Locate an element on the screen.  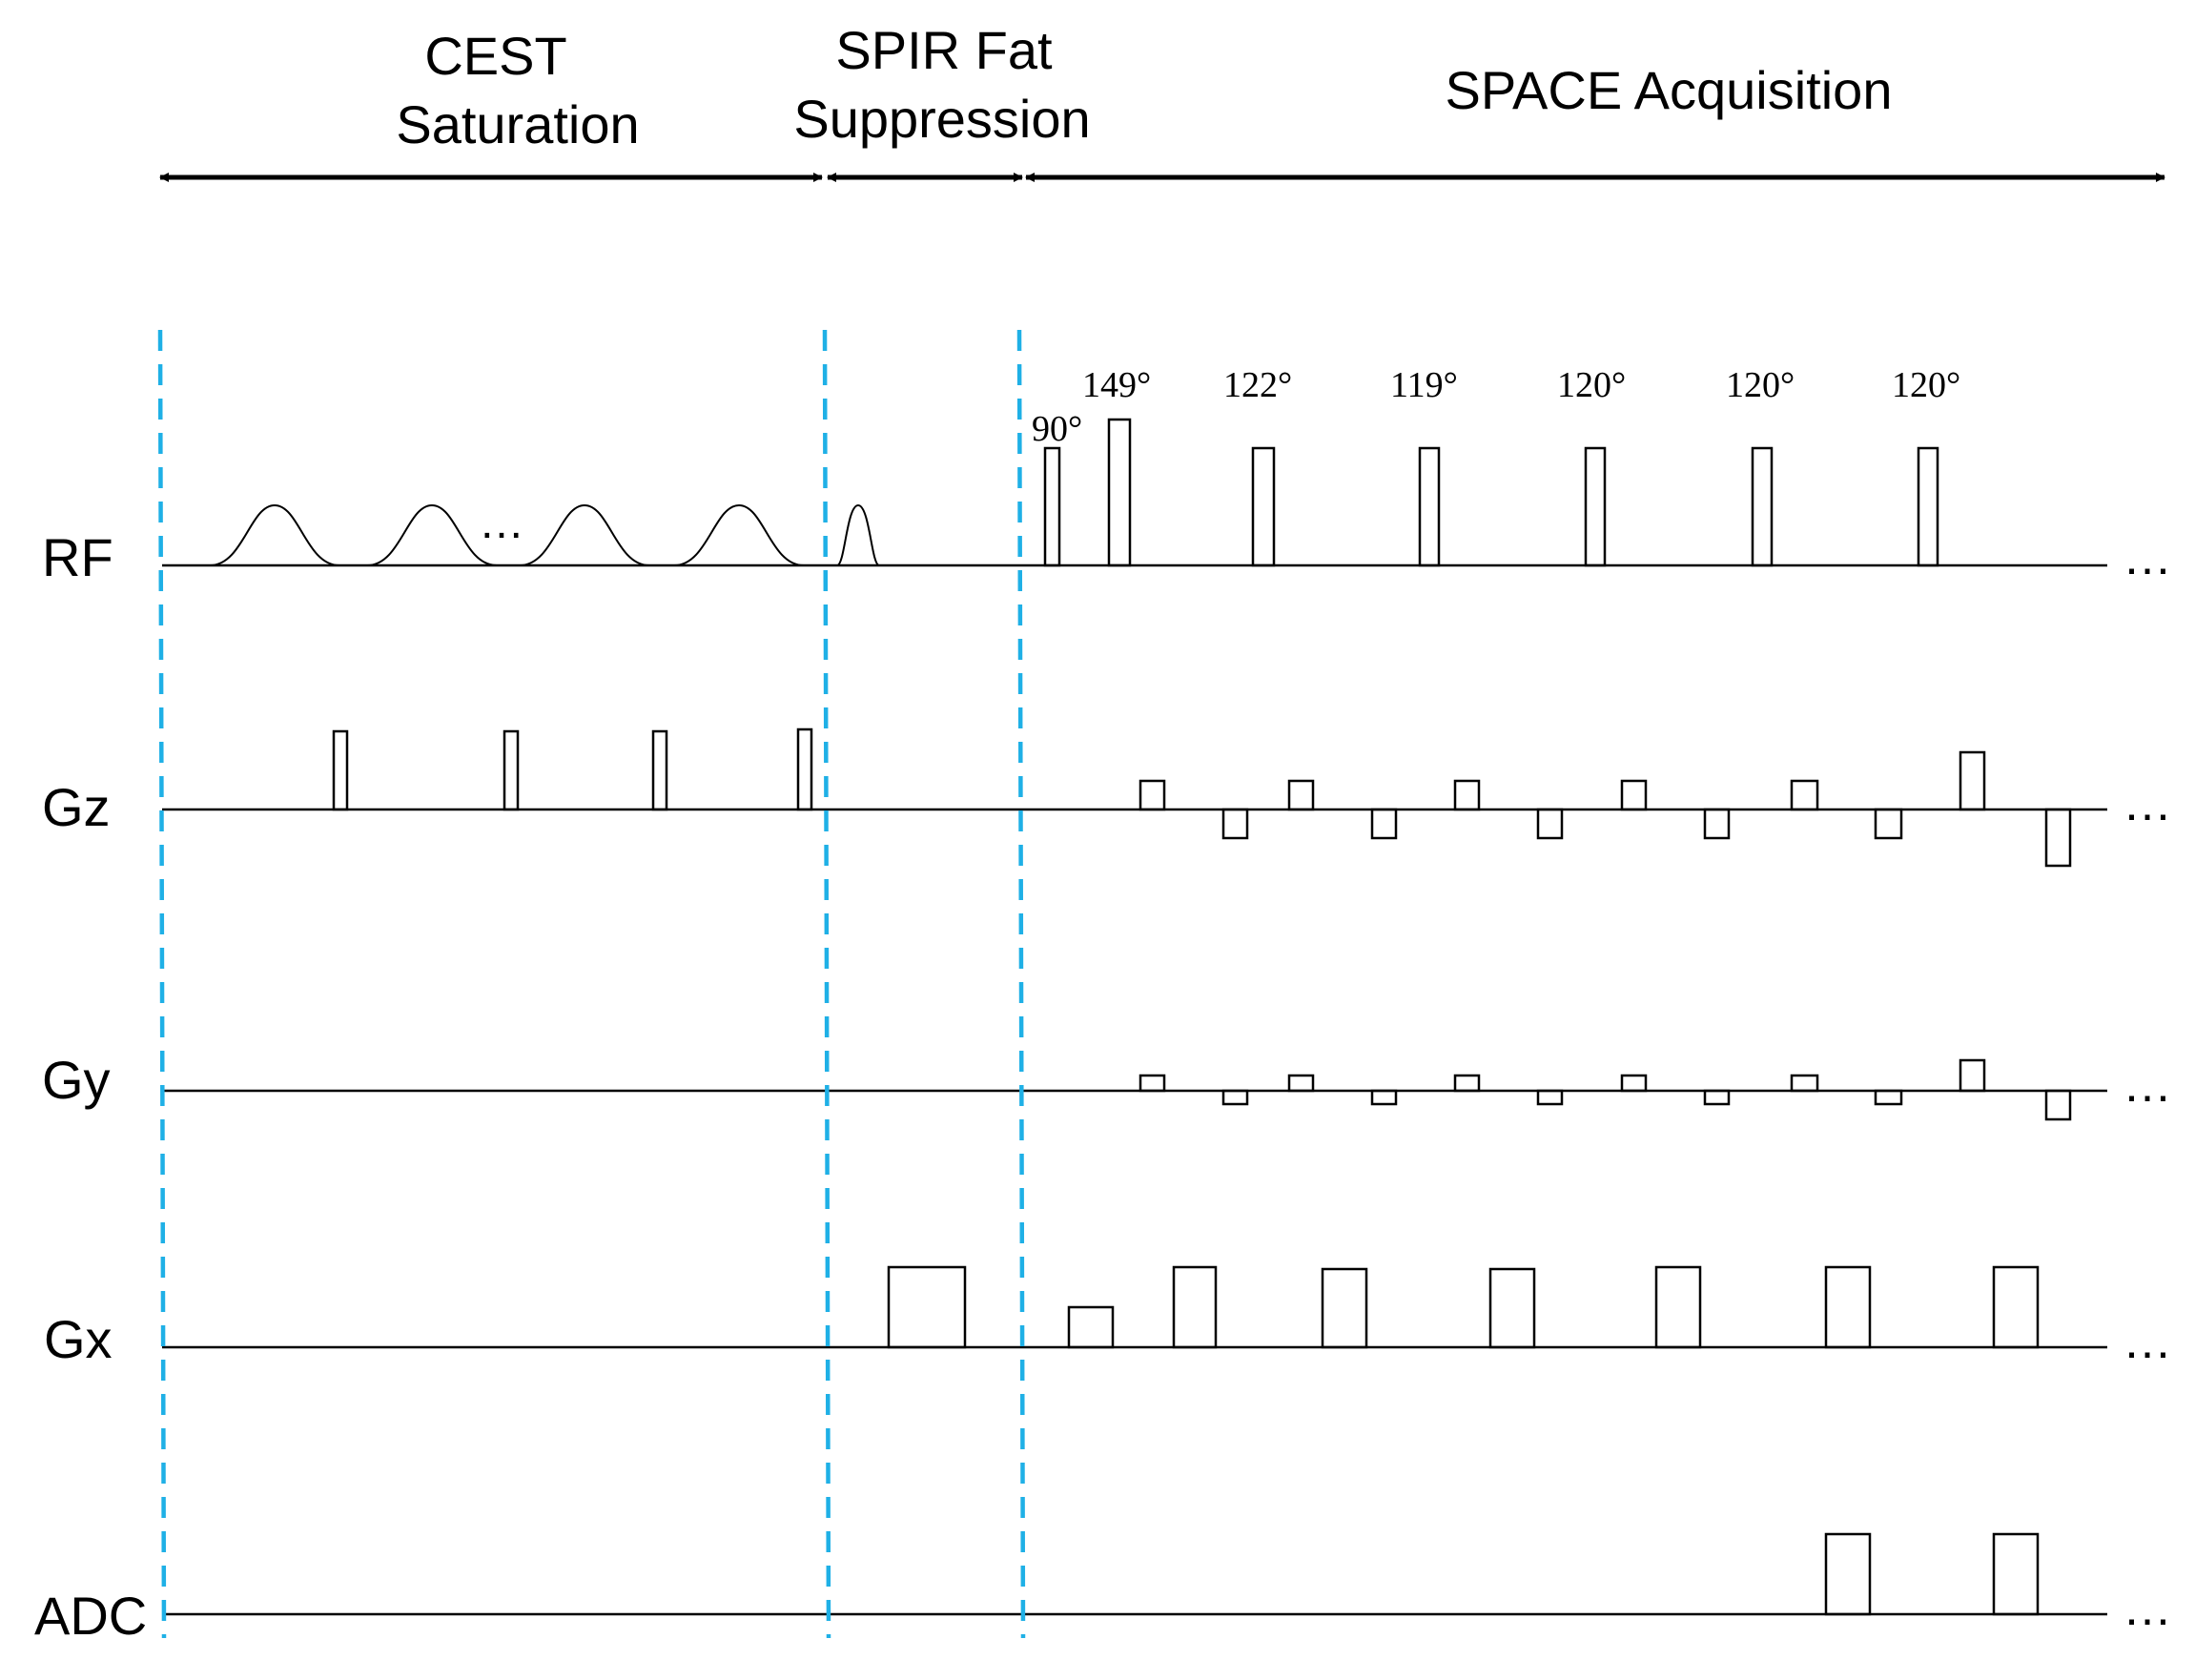
flip-angle-122: 122° is located at coordinates (1258, 385).